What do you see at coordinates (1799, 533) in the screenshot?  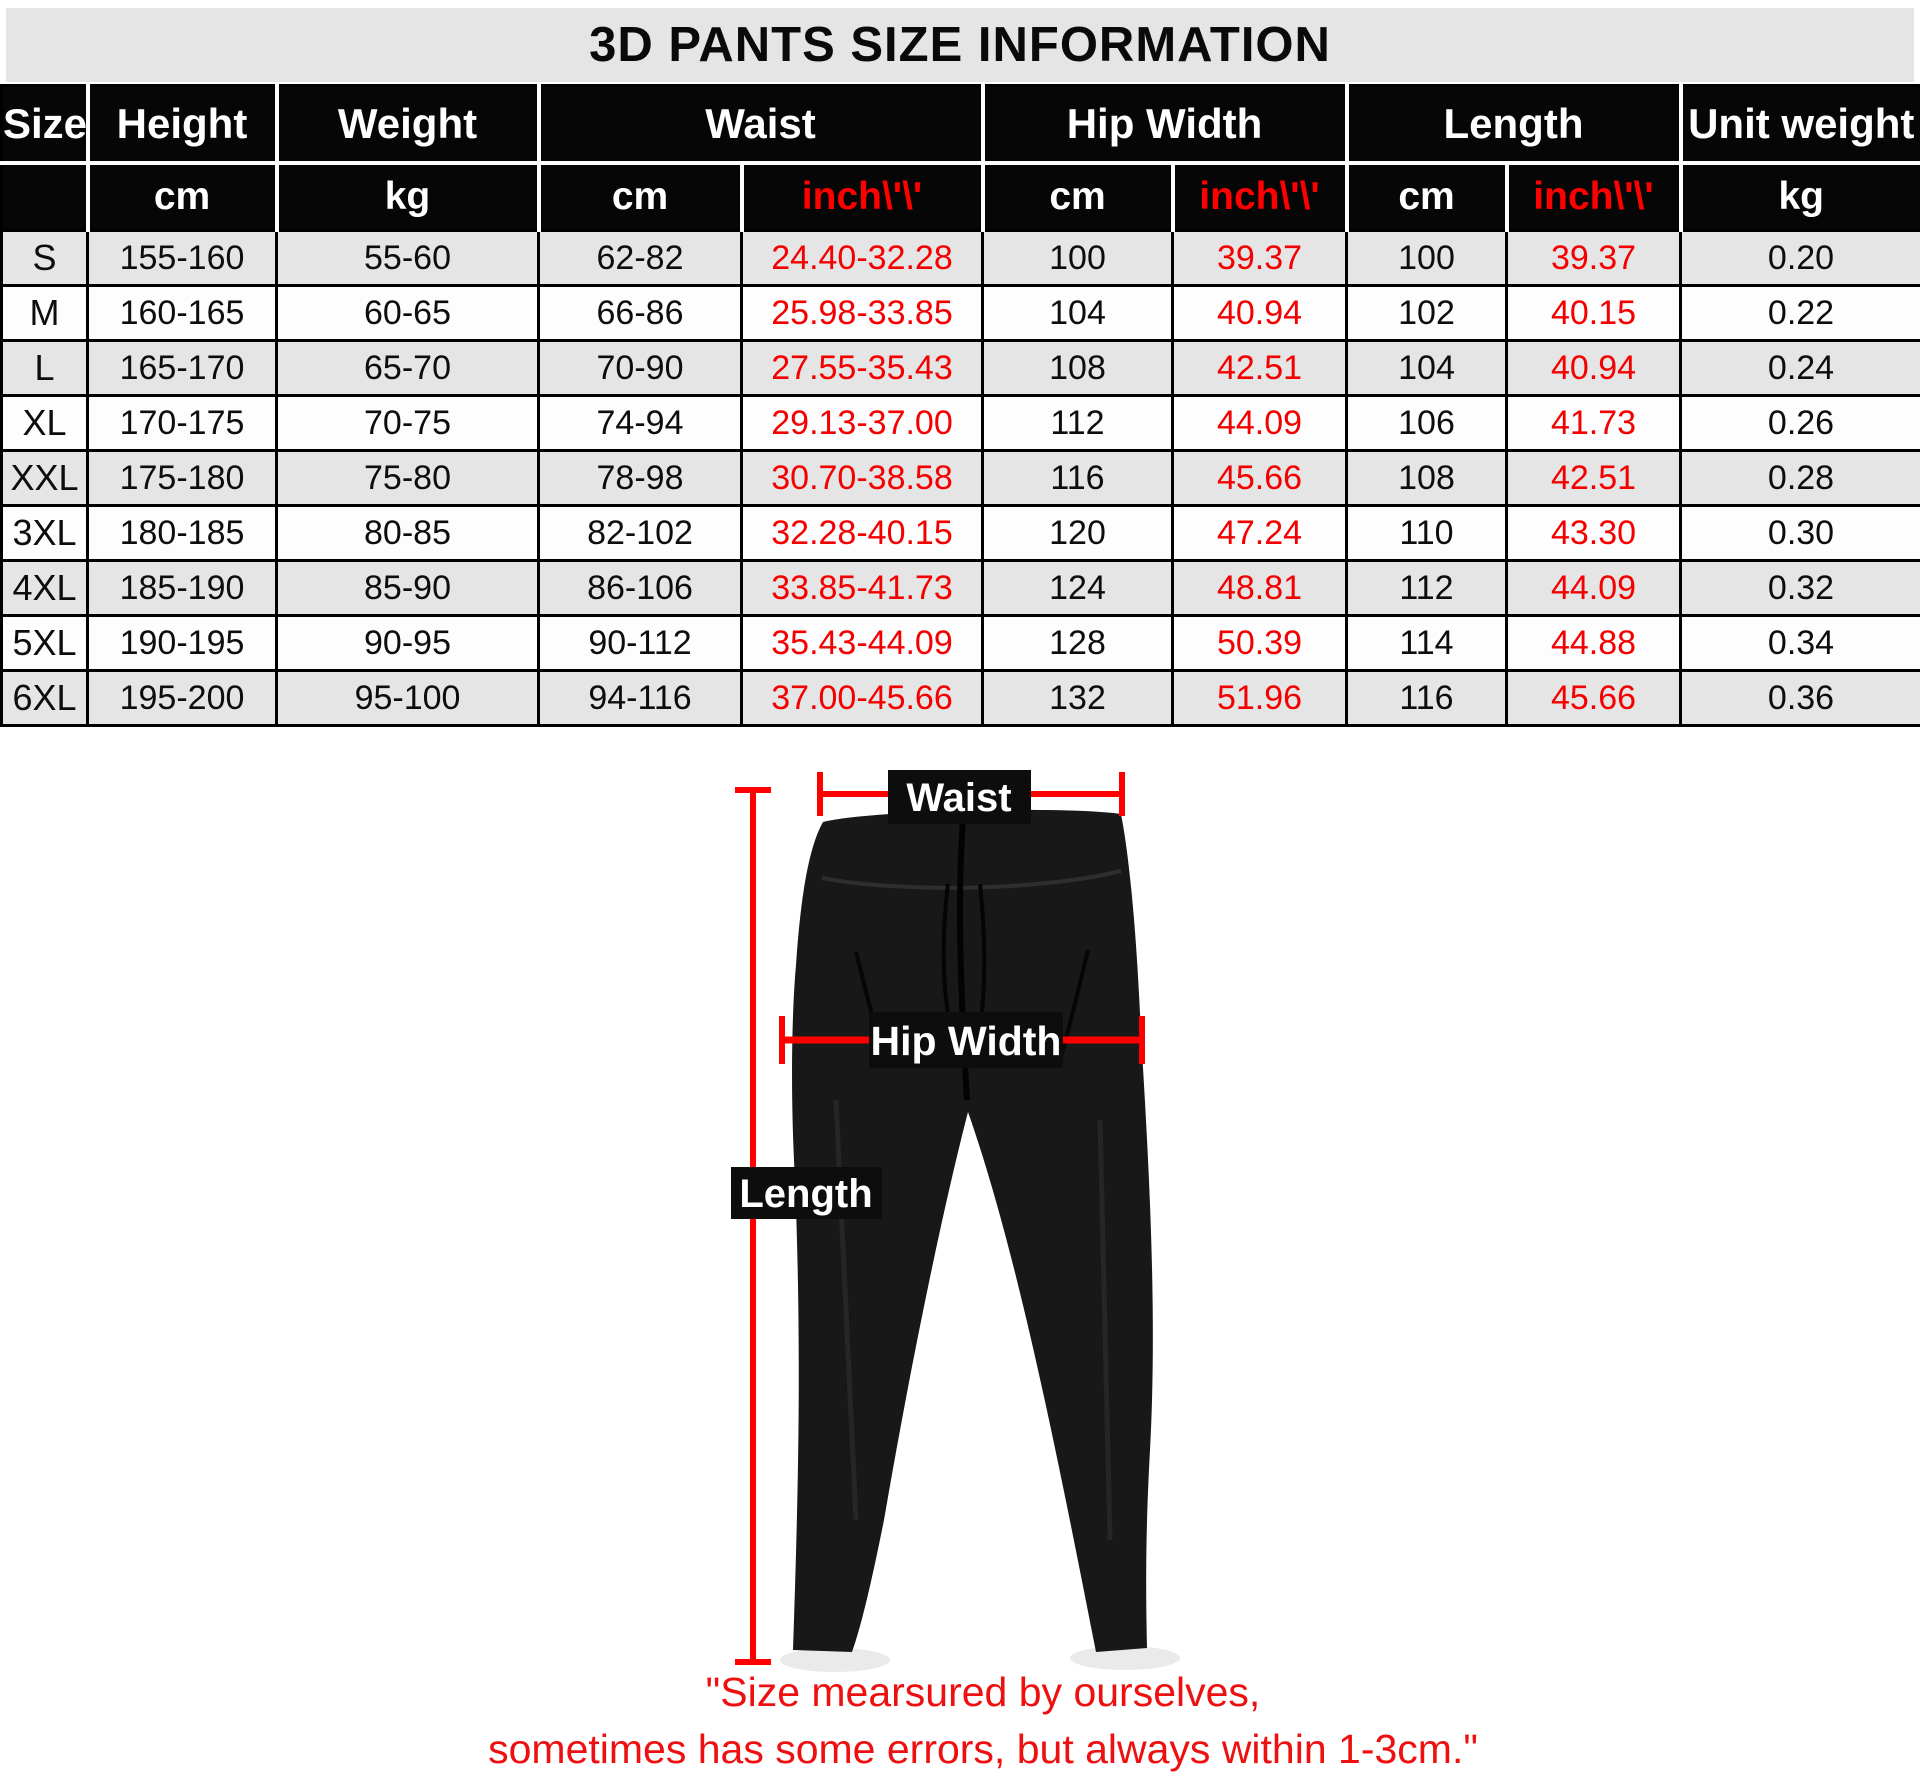 I see `cell-3xl-unit-weight-kg: 0.30` at bounding box center [1799, 533].